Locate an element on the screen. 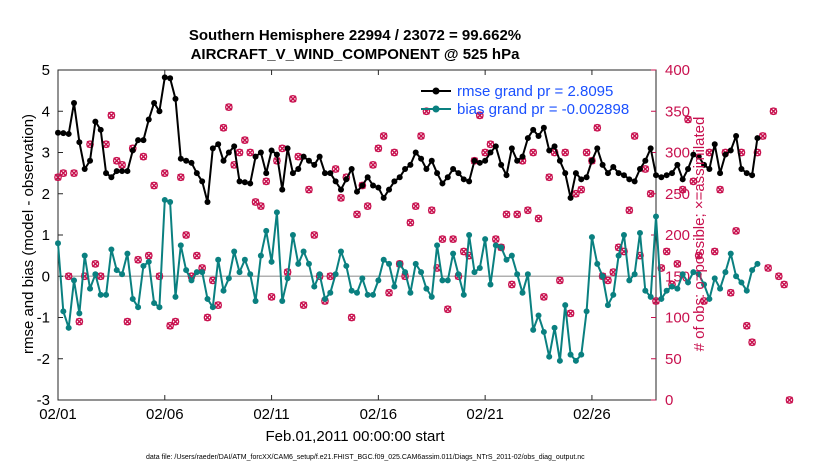 Image resolution: width=830 pixels, height=470 pixels. y-tick-label: 4 is located at coordinates (46, 111).